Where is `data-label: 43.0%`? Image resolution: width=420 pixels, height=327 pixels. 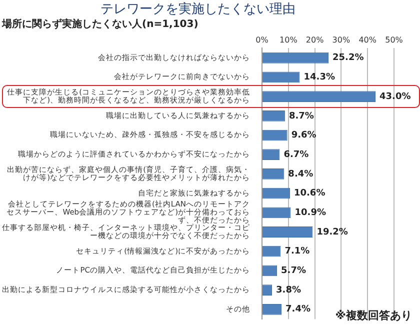
data-label: 43.0% is located at coordinates (395, 97).